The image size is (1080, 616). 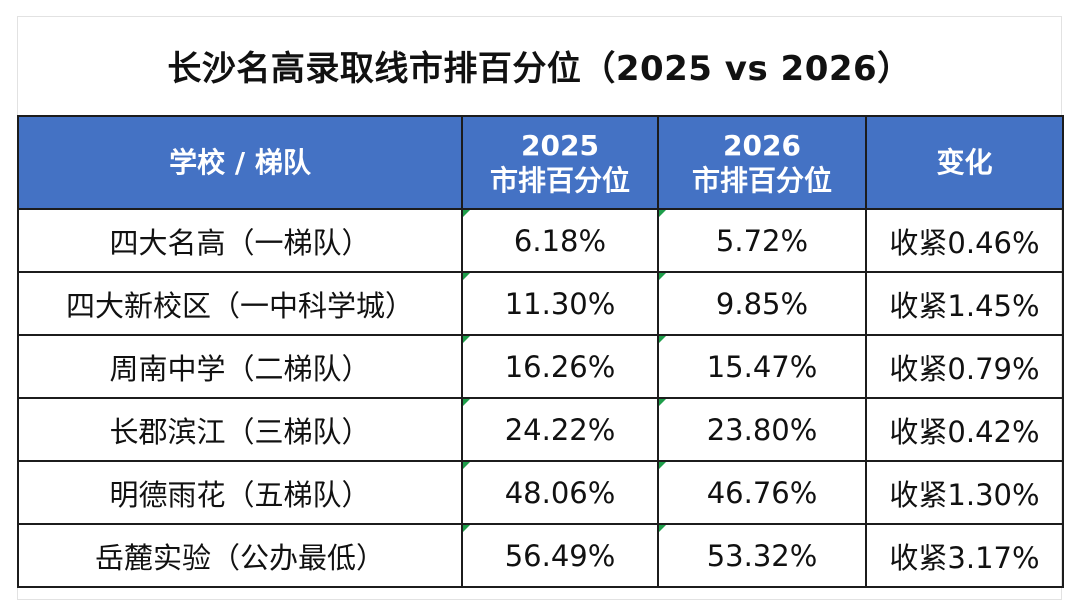 I want to click on header-2025-label: 市排百分位, so click(x=559, y=180).